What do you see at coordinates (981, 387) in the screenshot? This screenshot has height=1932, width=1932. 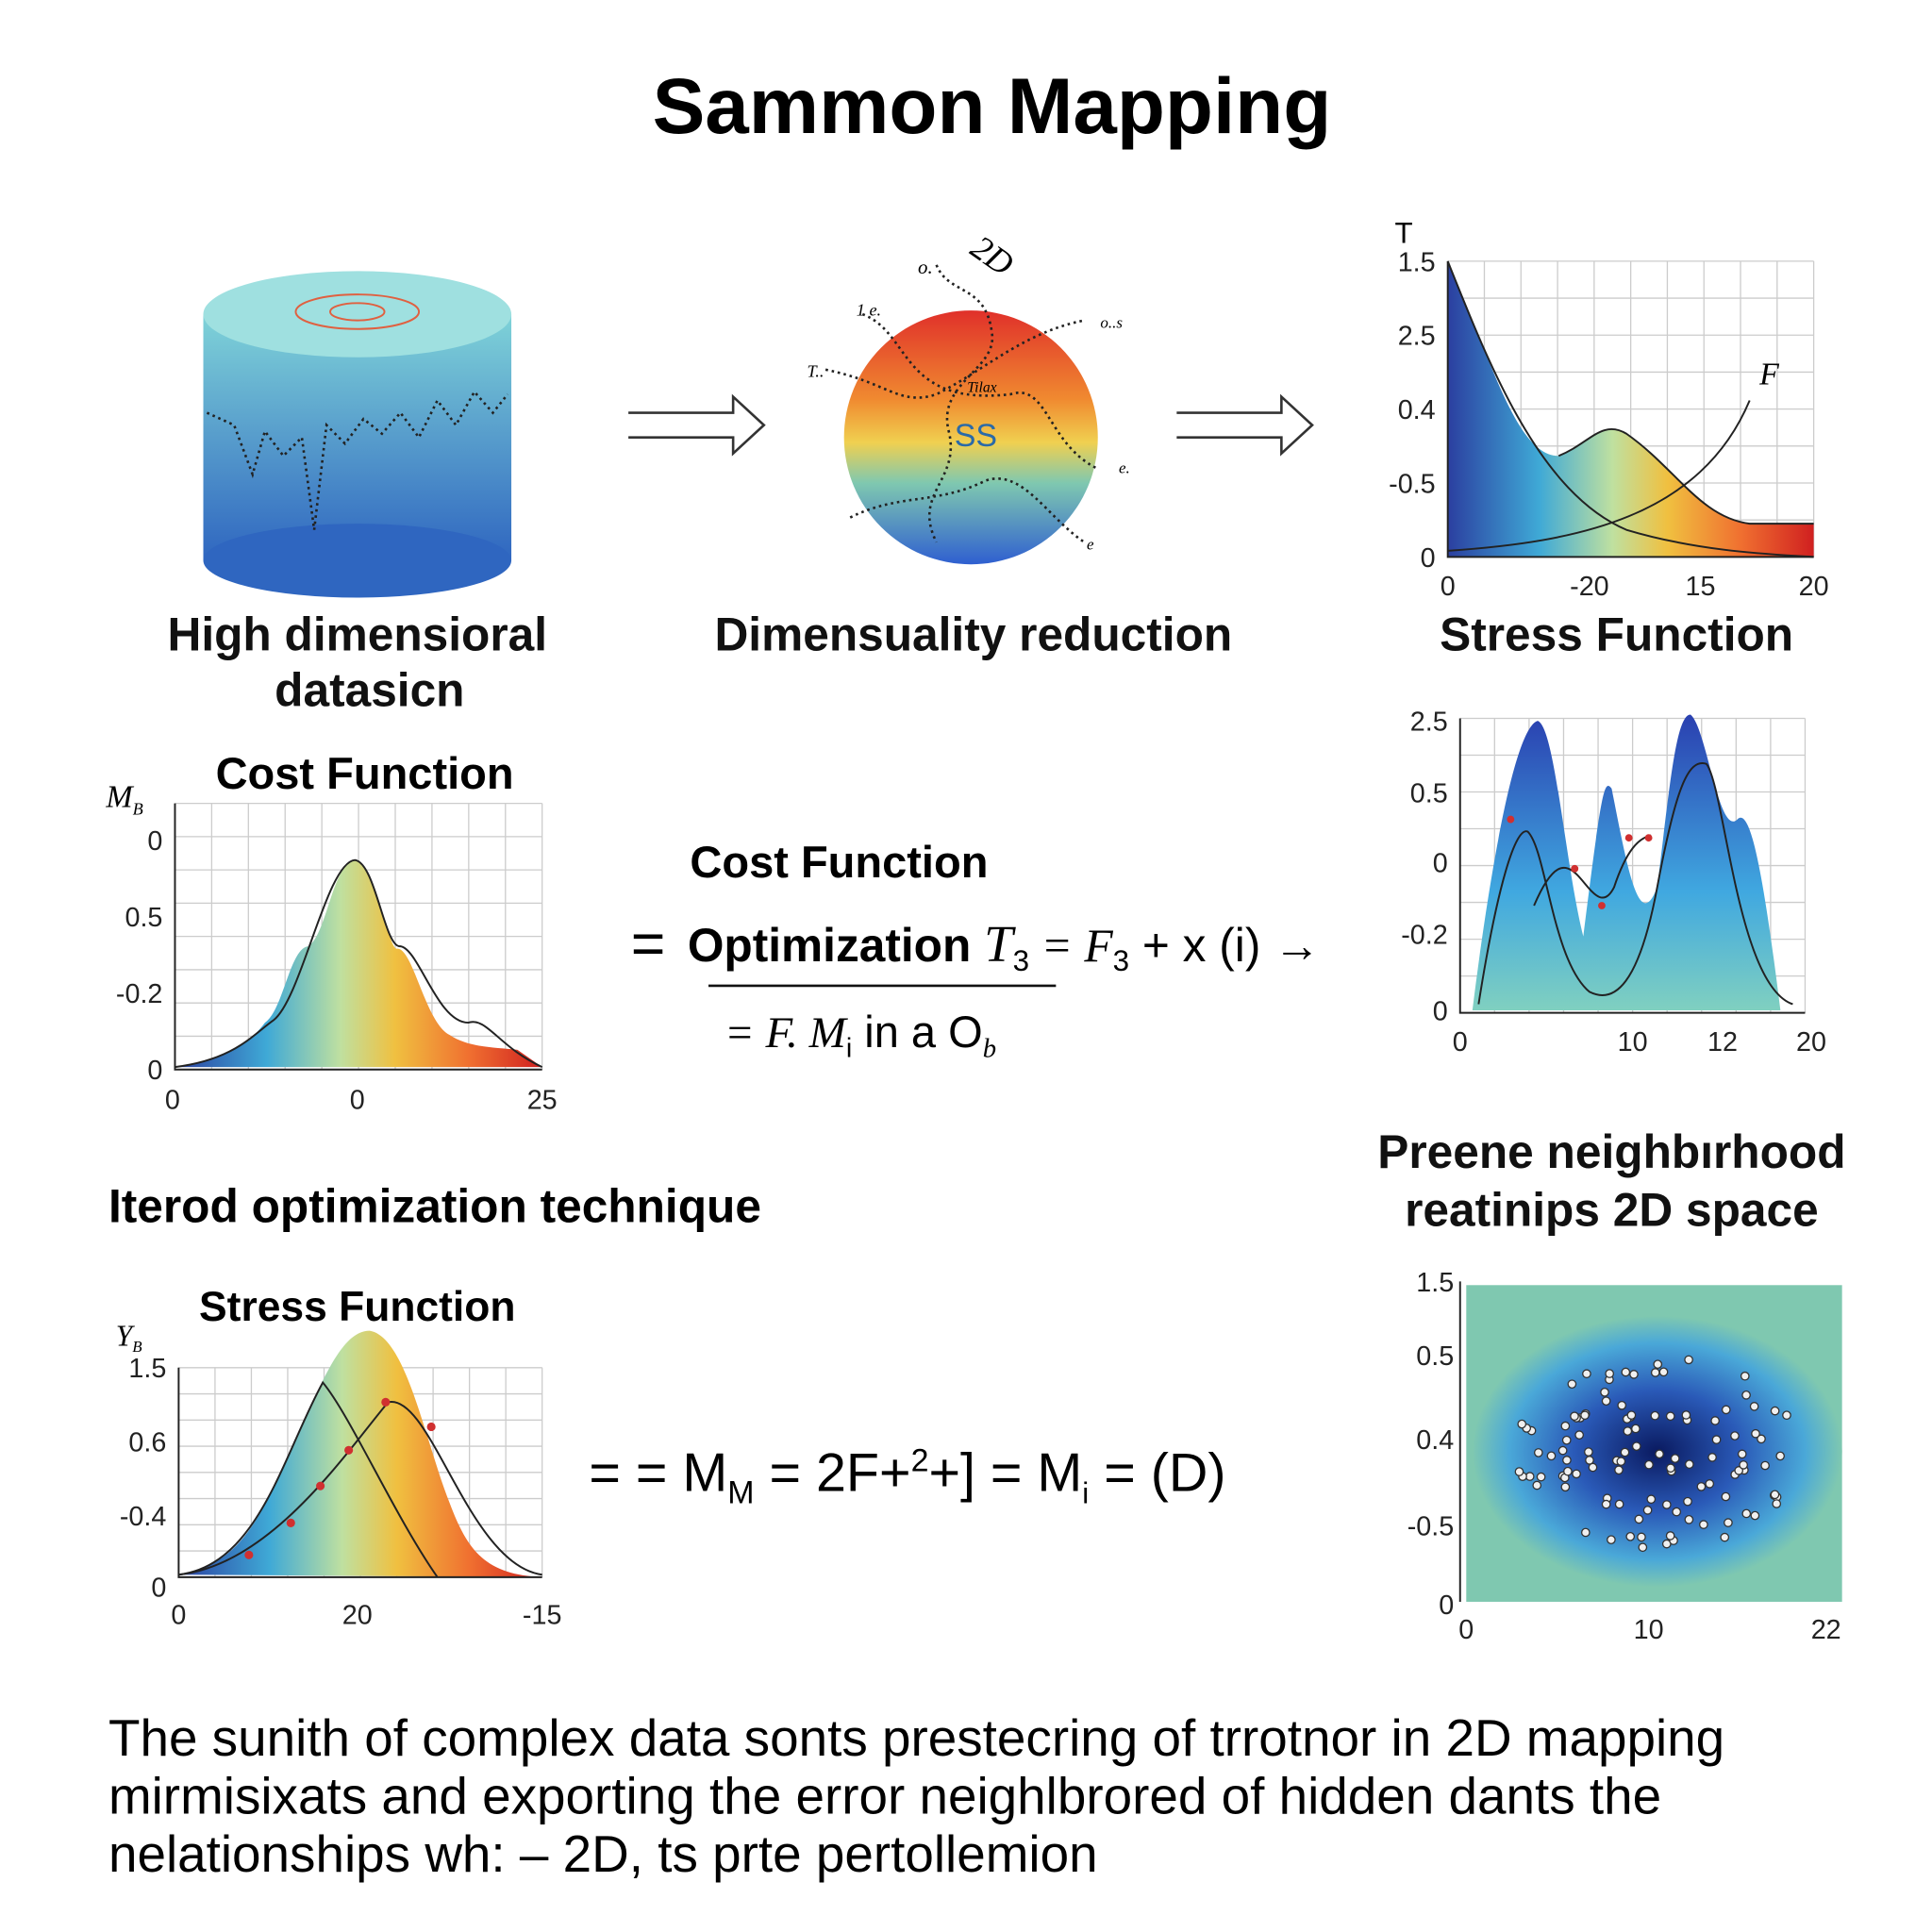 I see `sphere-label: Tilax` at bounding box center [981, 387].